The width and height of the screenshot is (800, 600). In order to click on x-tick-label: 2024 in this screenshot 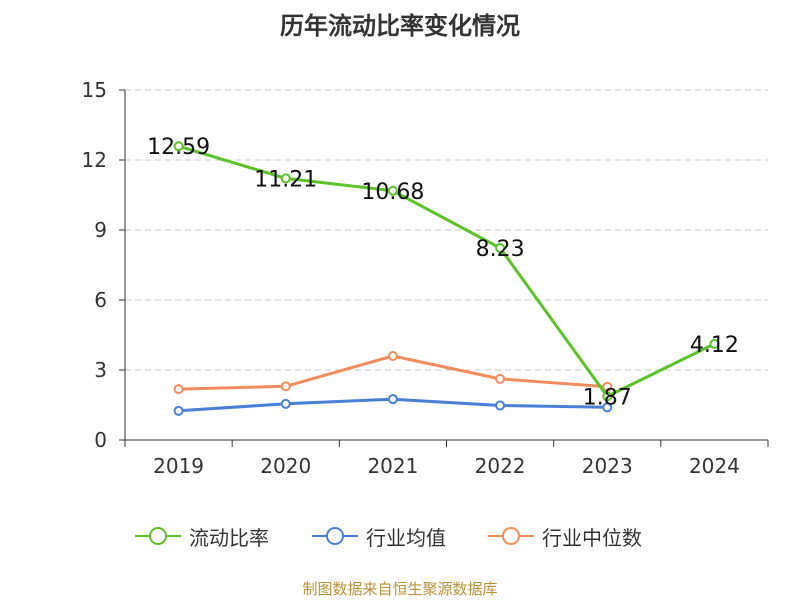, I will do `click(714, 466)`.